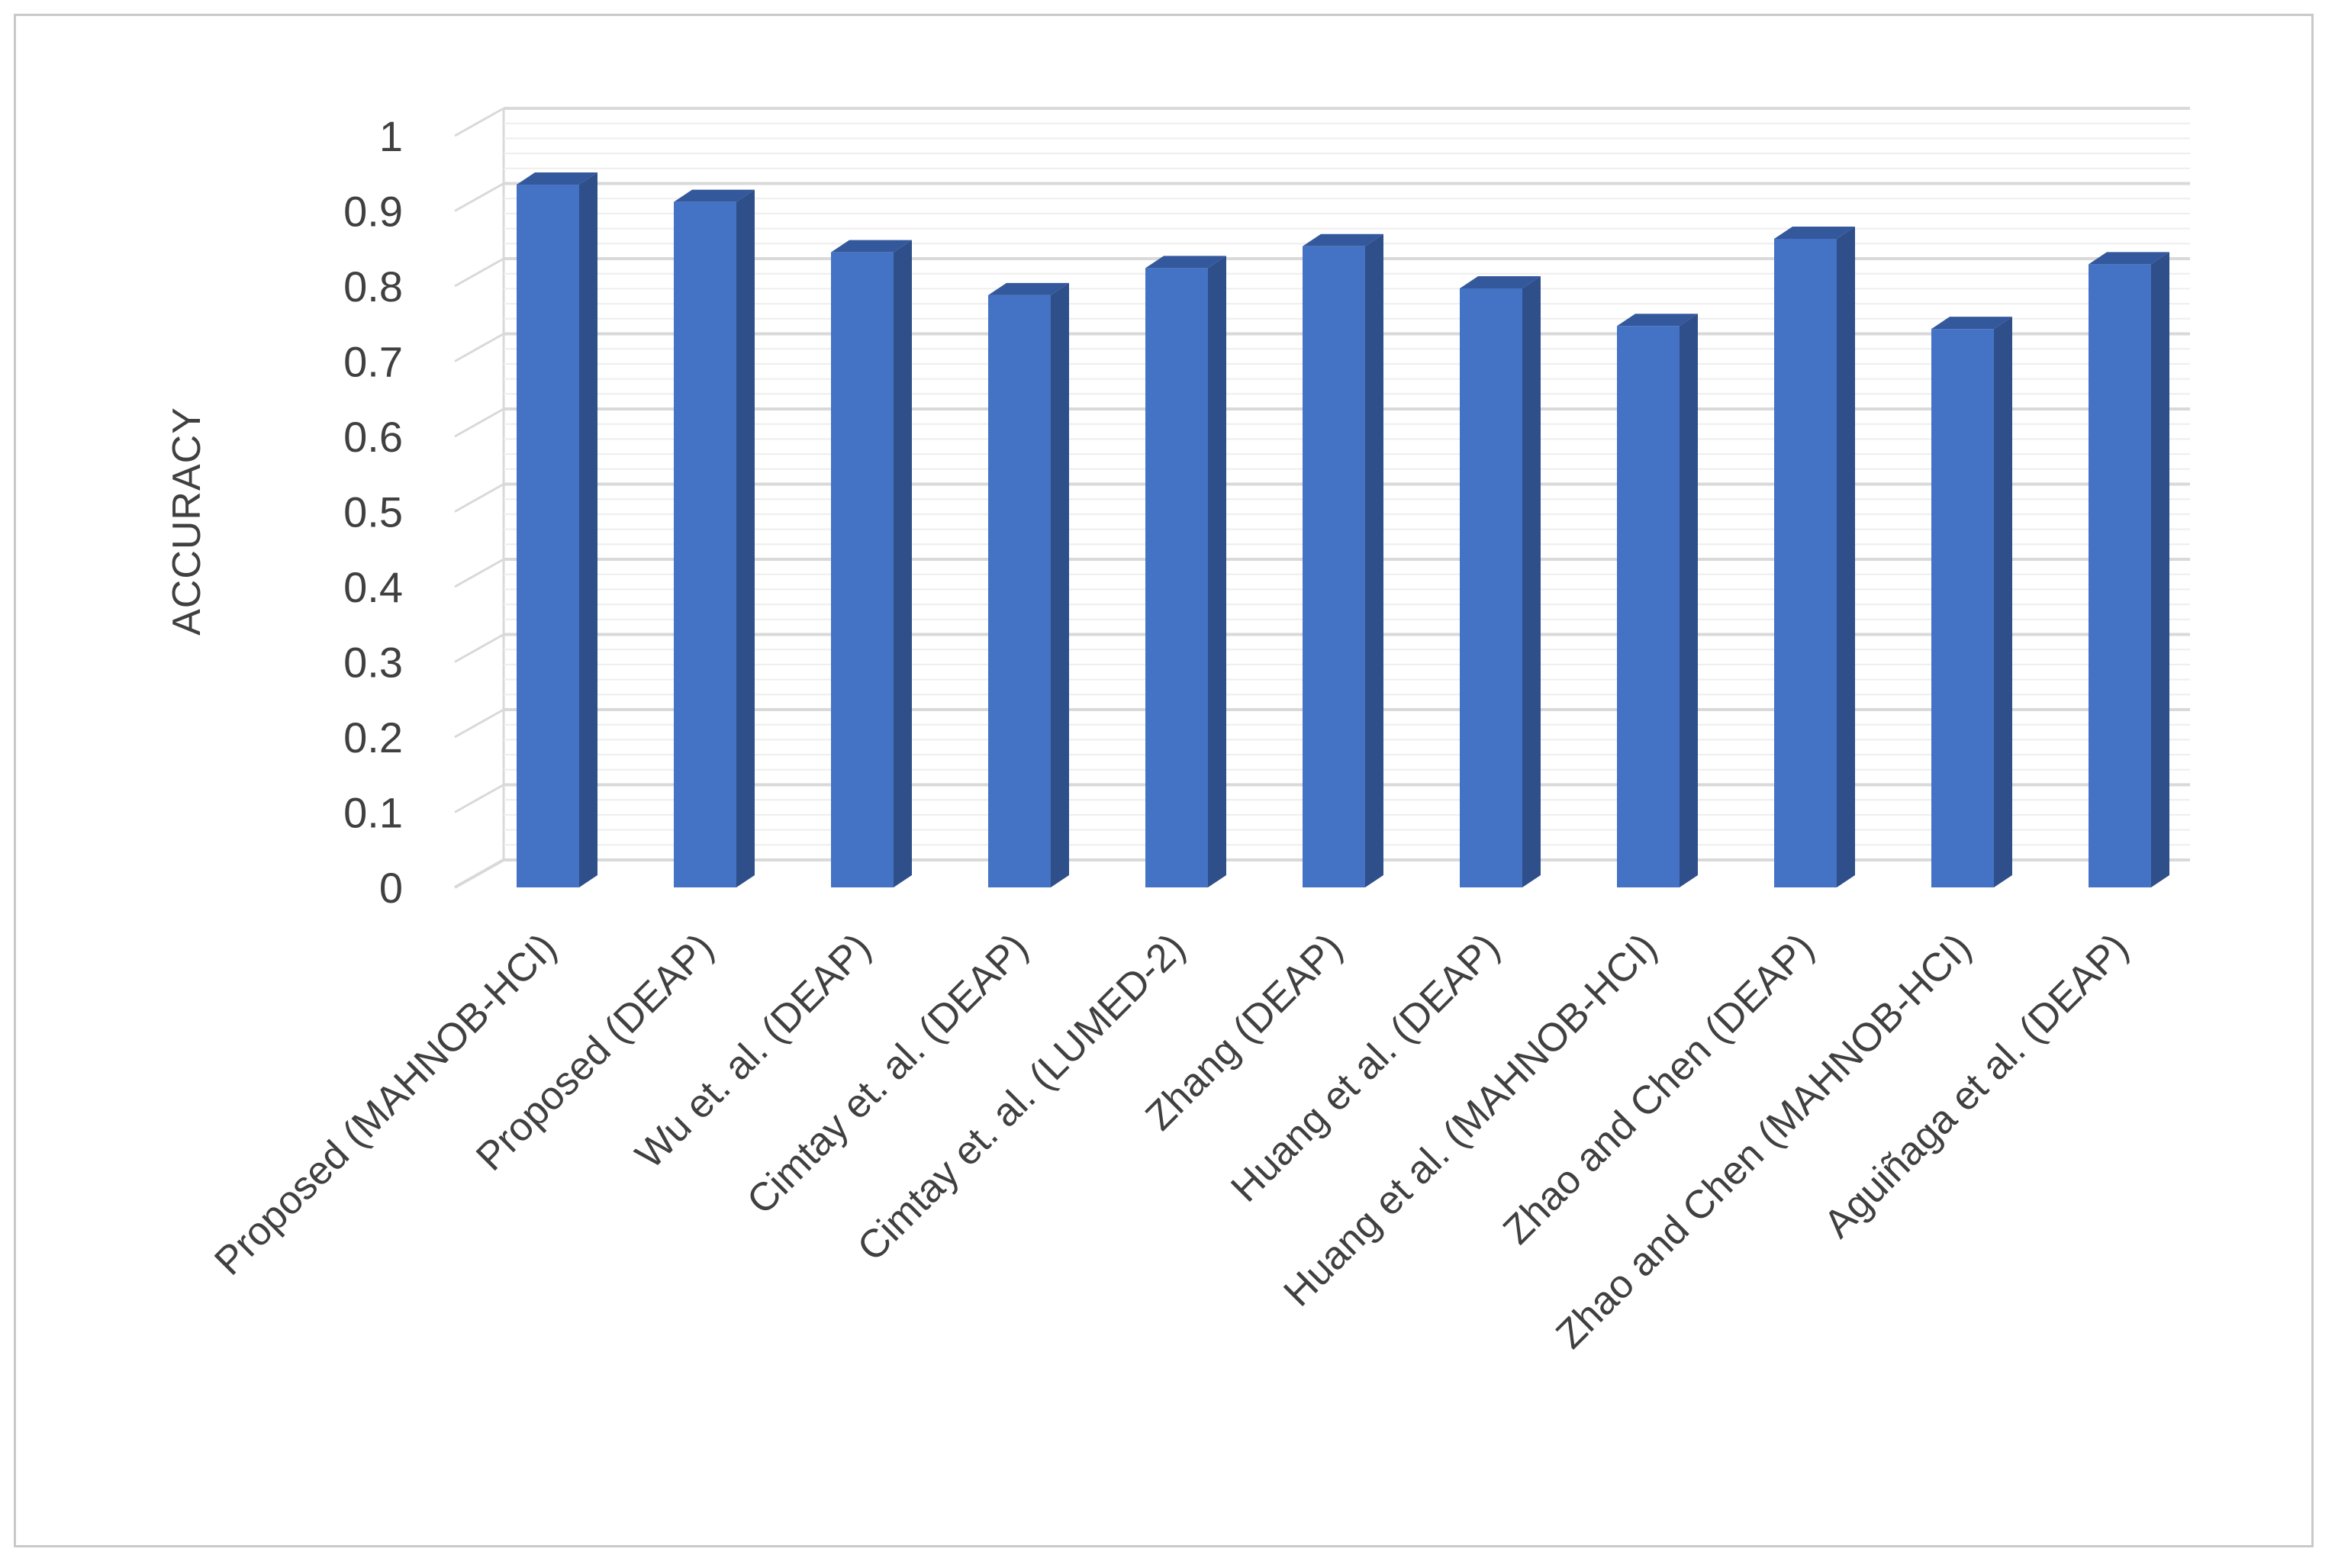 The height and width of the screenshot is (1568, 2335). What do you see at coordinates (373, 212) in the screenshot?
I see `y-tick-label: 0.9` at bounding box center [373, 212].